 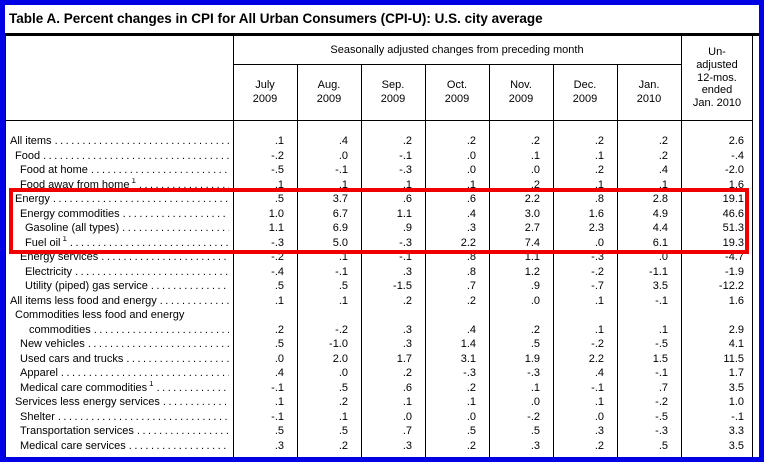 I want to click on row-label-text: Fuel oil 1, so click(x=46, y=242).